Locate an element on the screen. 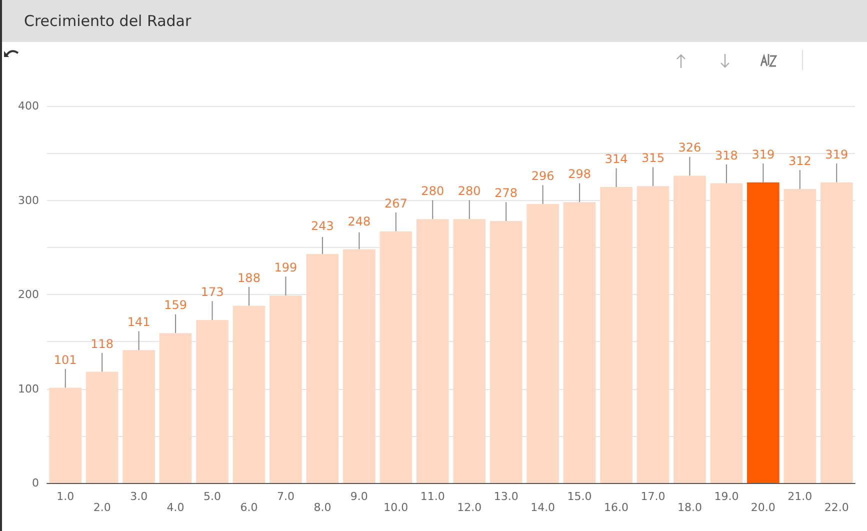 The height and width of the screenshot is (531, 867). data-label: 243 is located at coordinates (322, 225).